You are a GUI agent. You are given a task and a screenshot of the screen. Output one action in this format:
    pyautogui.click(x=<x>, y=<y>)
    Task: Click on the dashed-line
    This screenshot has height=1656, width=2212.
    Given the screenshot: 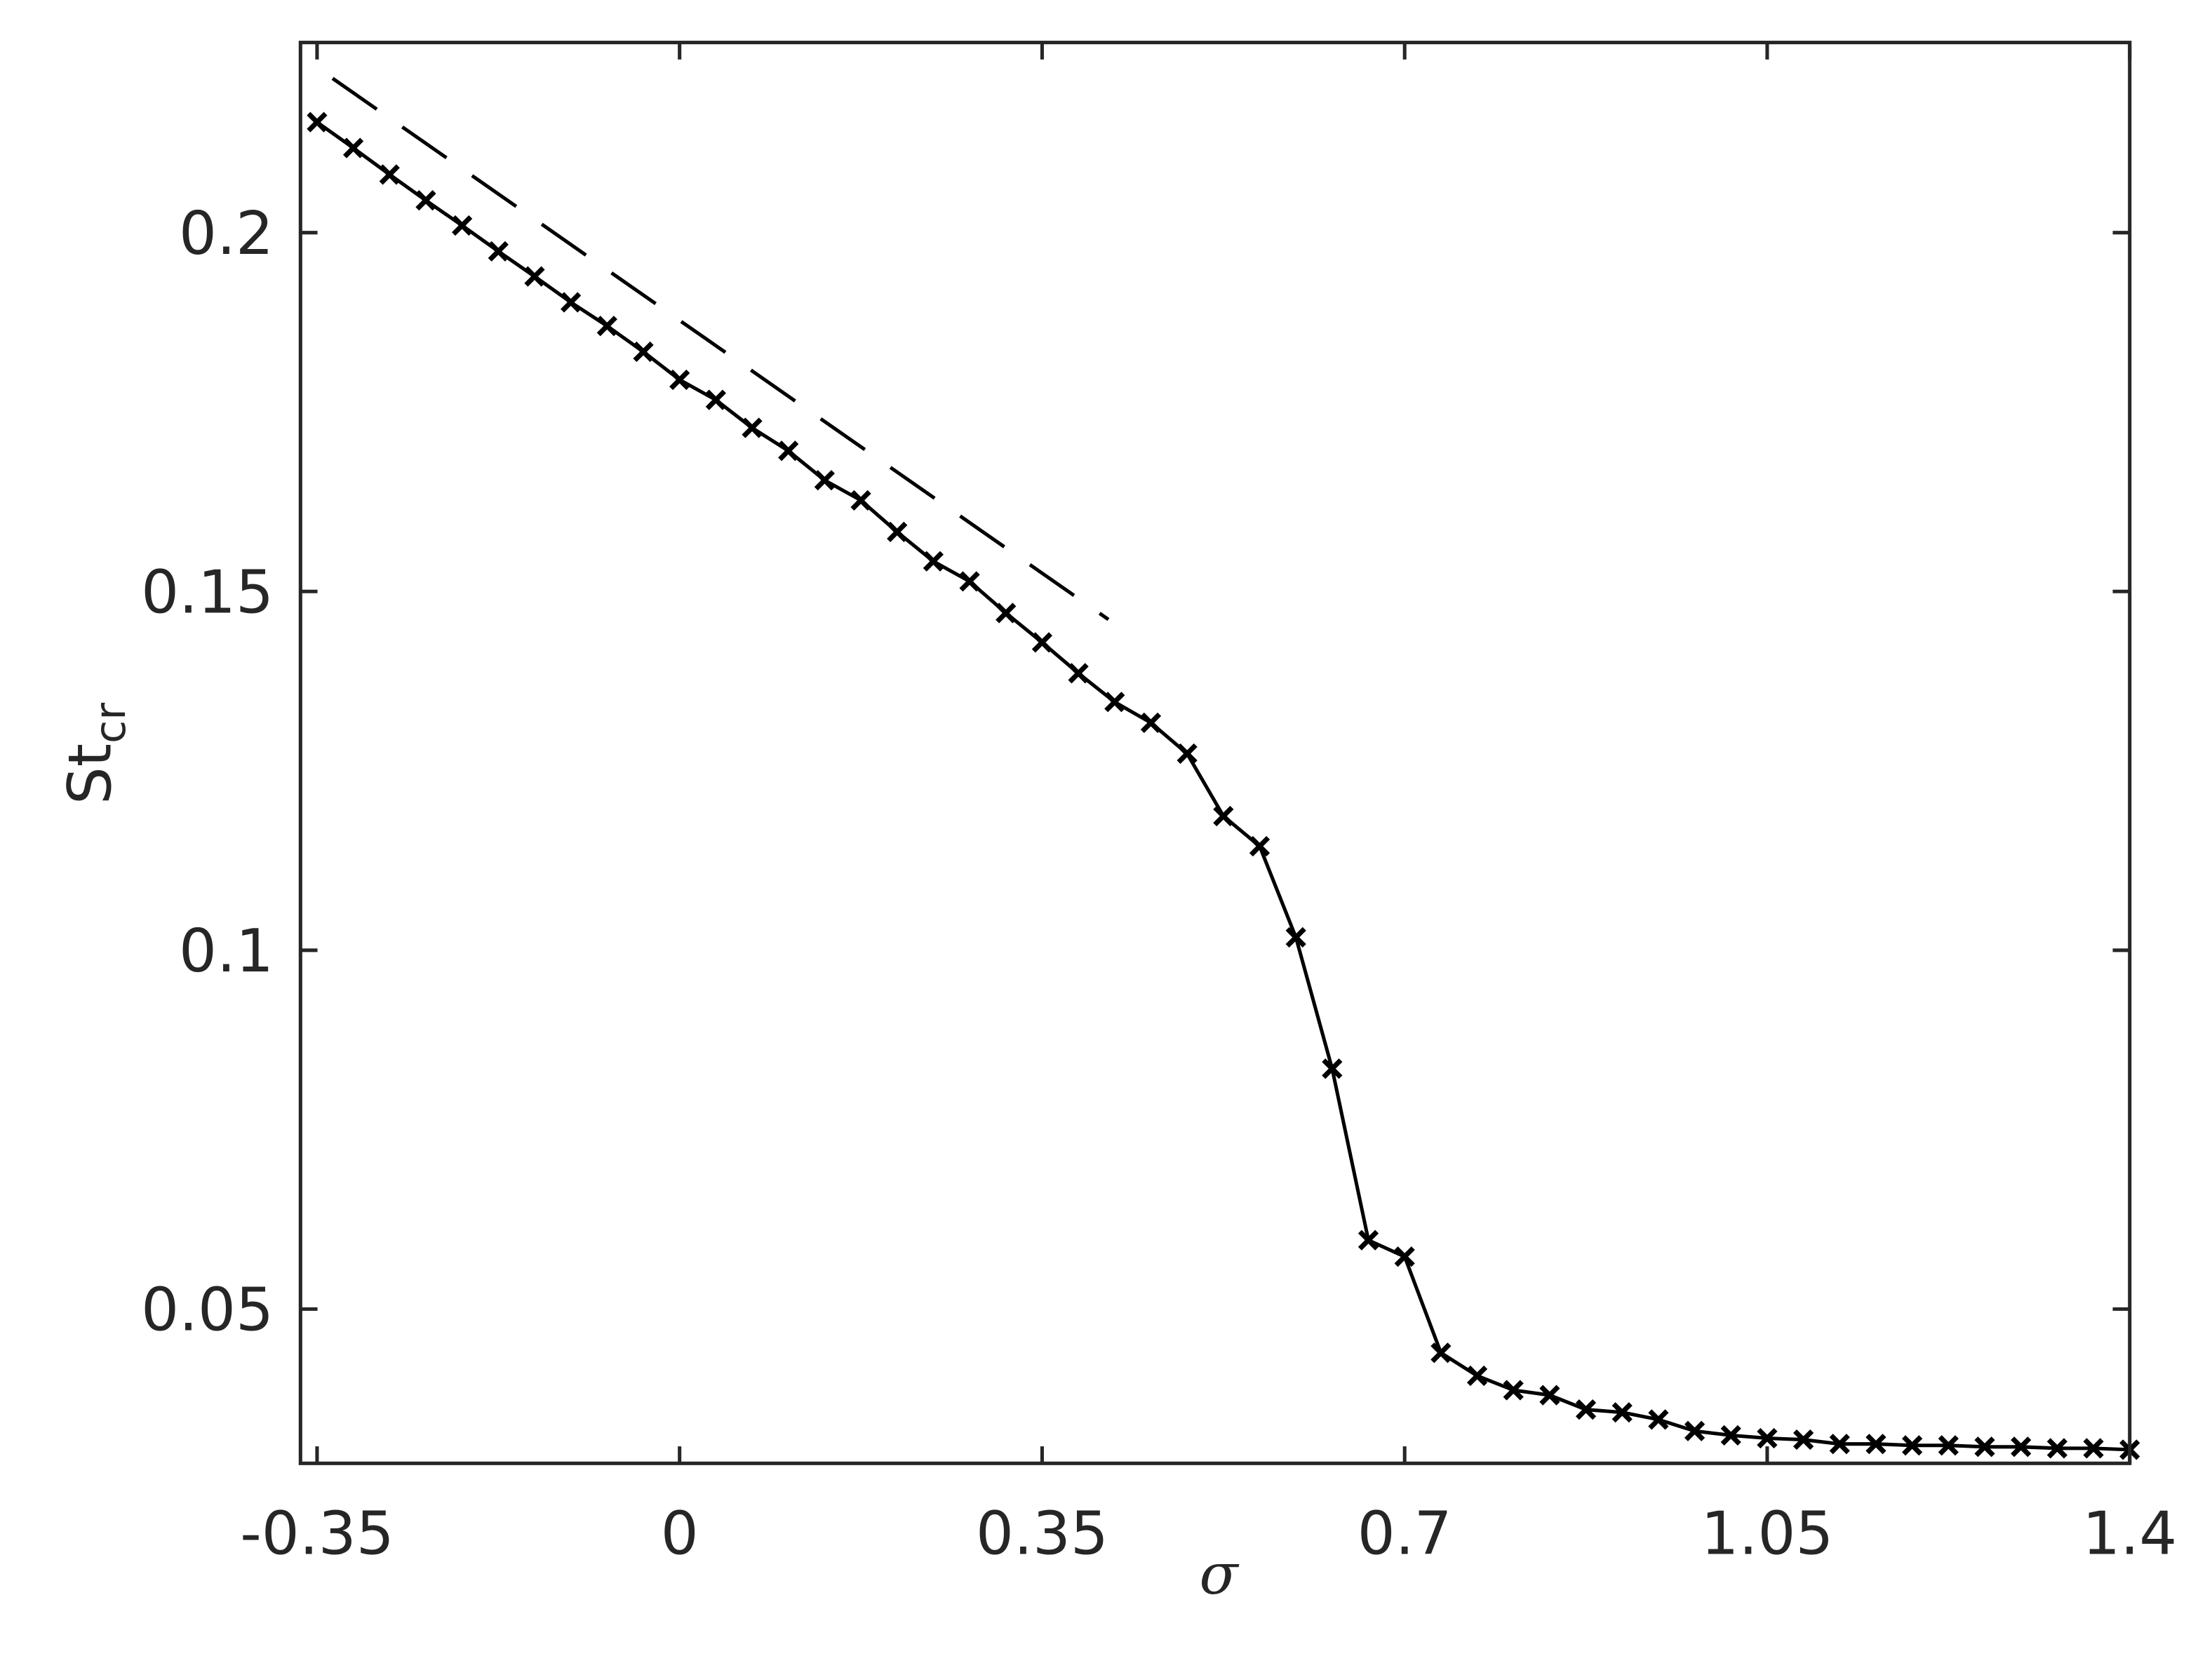 What is the action you would take?
    pyautogui.click(x=720, y=348)
    